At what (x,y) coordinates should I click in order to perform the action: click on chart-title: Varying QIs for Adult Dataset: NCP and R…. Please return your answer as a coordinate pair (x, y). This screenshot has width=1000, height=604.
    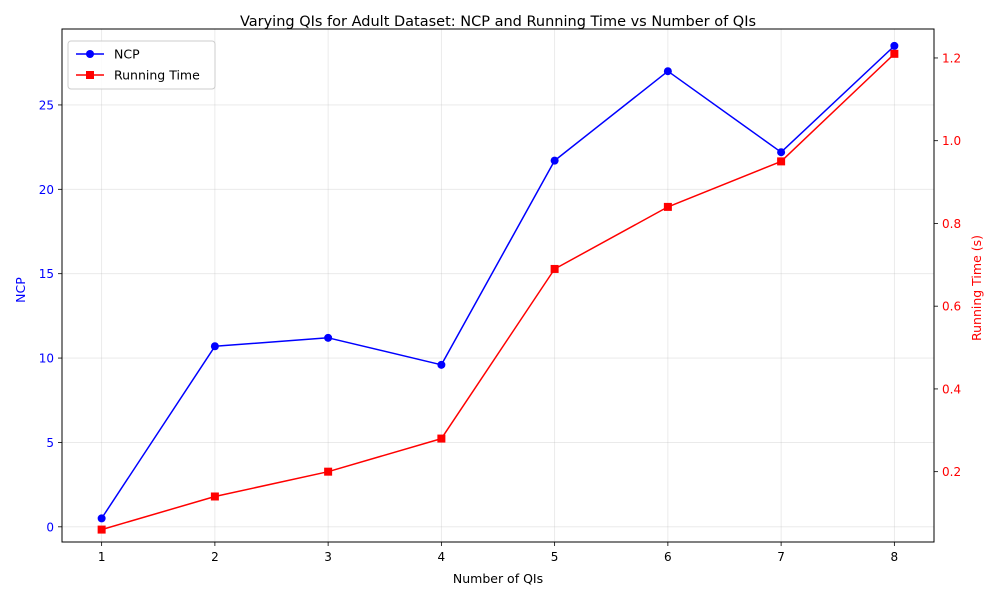
    Looking at the image, I should click on (498, 22).